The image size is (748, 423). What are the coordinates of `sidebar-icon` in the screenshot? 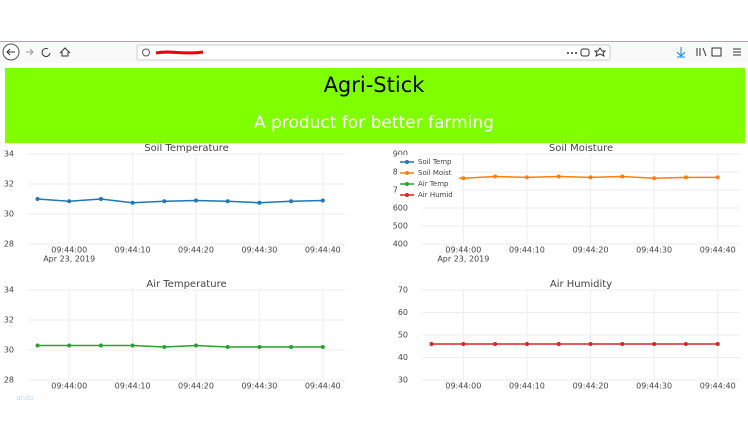 It's located at (716, 52).